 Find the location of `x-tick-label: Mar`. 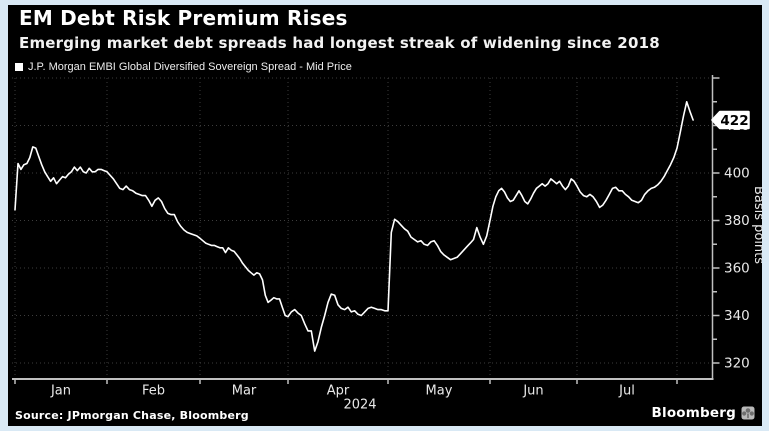

x-tick-label: Mar is located at coordinates (244, 391).